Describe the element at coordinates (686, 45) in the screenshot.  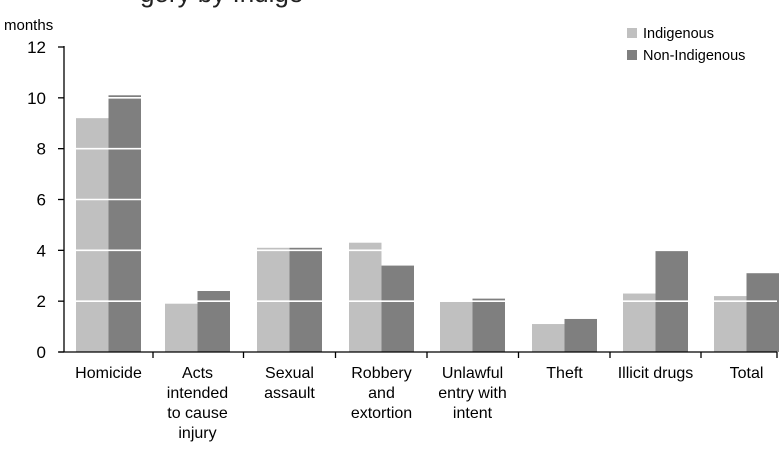
I see `legend: Indigenous Non-Indigenous` at that location.